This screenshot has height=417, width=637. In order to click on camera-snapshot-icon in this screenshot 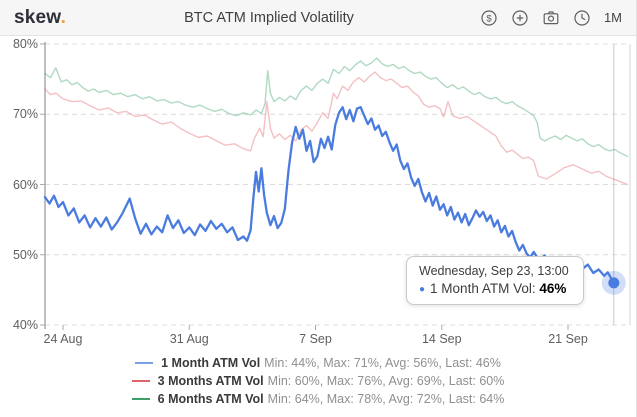, I will do `click(551, 18)`.